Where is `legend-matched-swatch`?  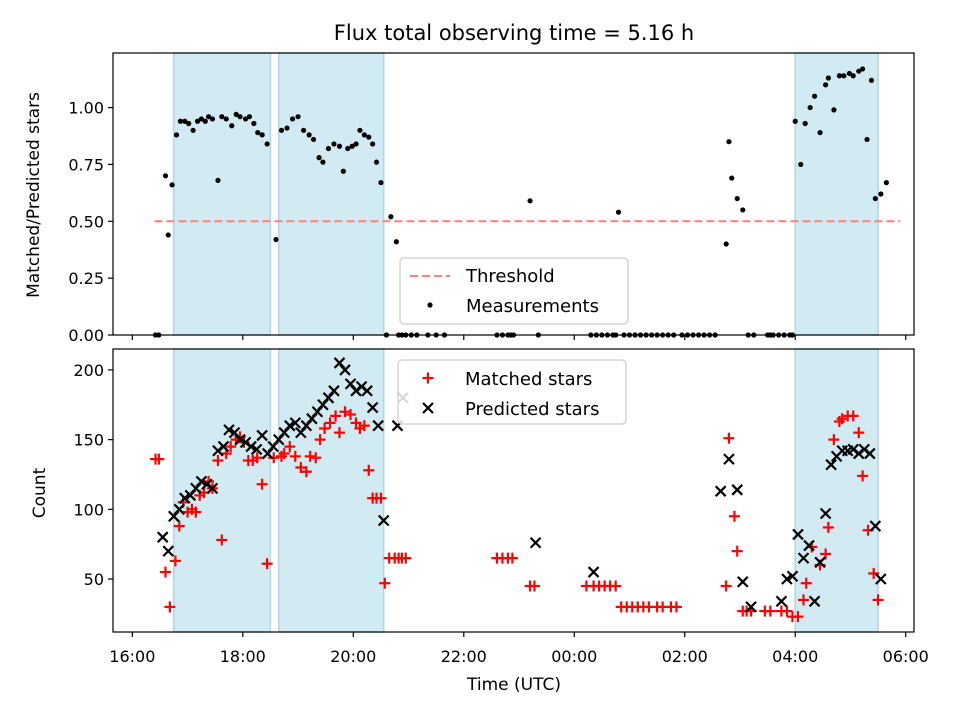 legend-matched-swatch is located at coordinates (428, 378).